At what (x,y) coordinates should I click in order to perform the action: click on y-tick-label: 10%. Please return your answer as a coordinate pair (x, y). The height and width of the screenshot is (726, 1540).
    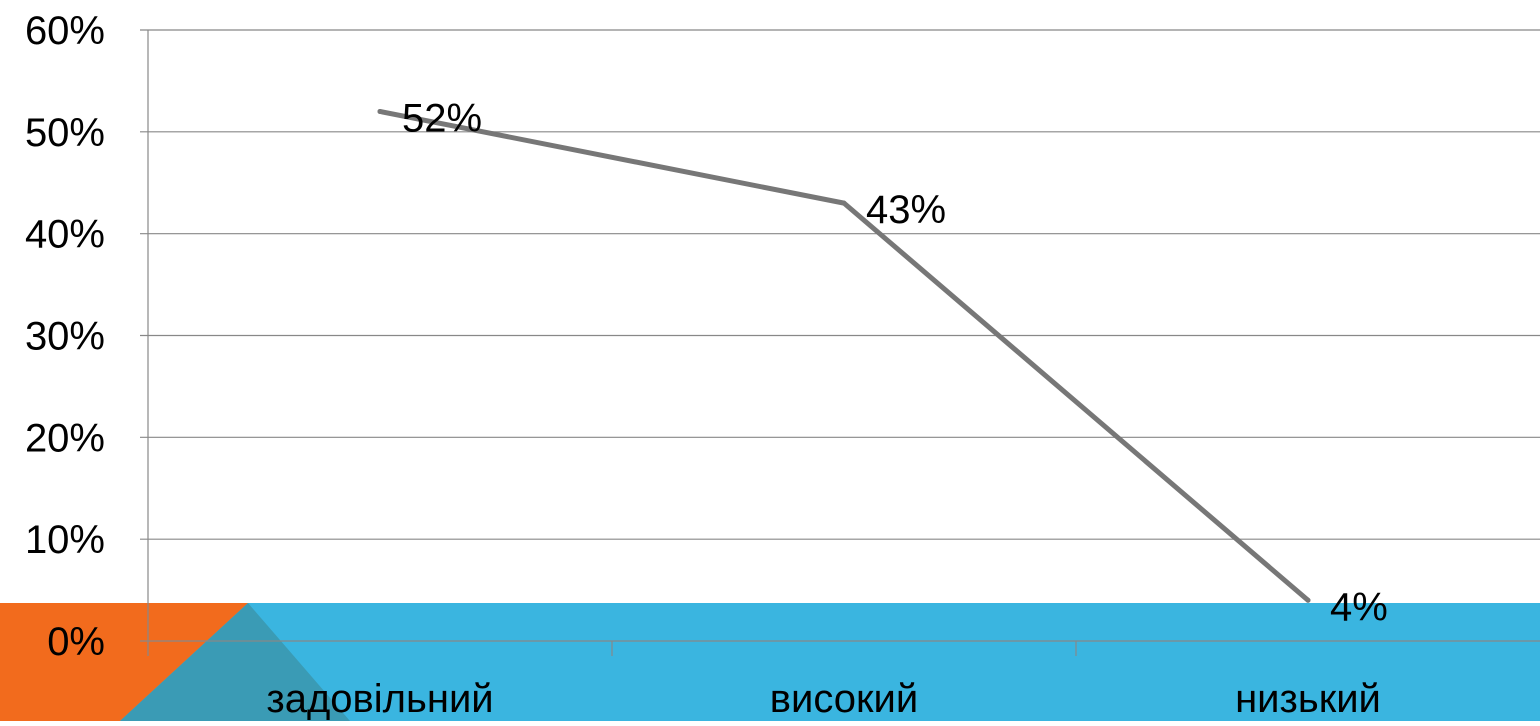
    Looking at the image, I should click on (65, 540).